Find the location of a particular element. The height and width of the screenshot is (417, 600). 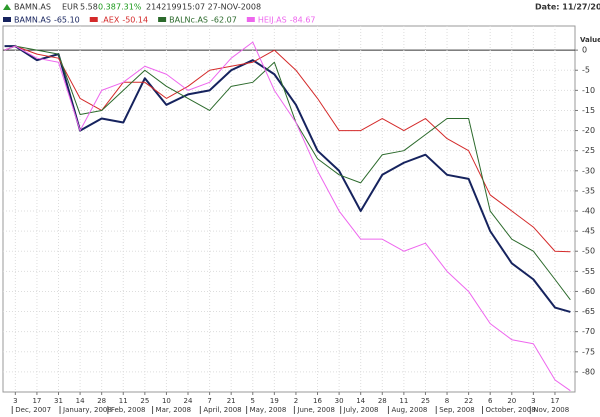

y-tick-label: -75 is located at coordinates (588, 351).